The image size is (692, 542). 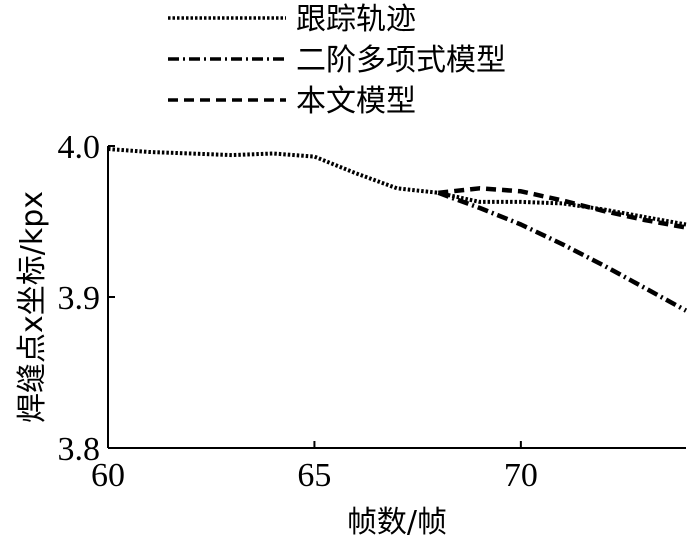 I want to click on y-tick-label: 3.9, so click(x=79, y=298).